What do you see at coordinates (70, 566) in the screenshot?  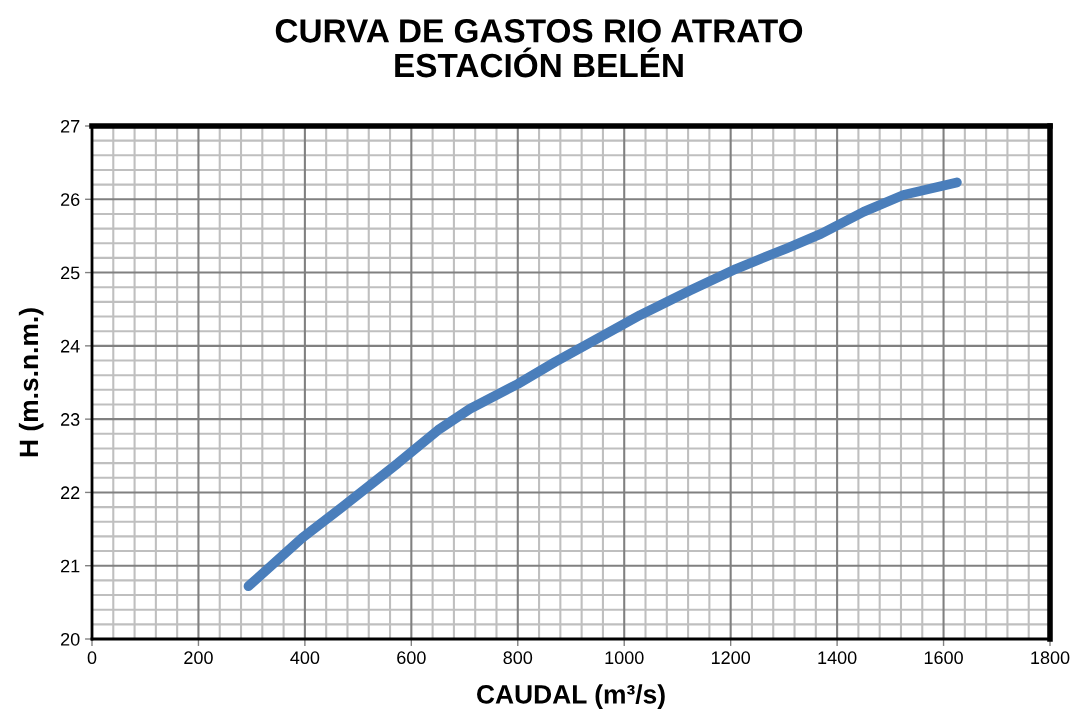 I see `y-tick-label: 21` at bounding box center [70, 566].